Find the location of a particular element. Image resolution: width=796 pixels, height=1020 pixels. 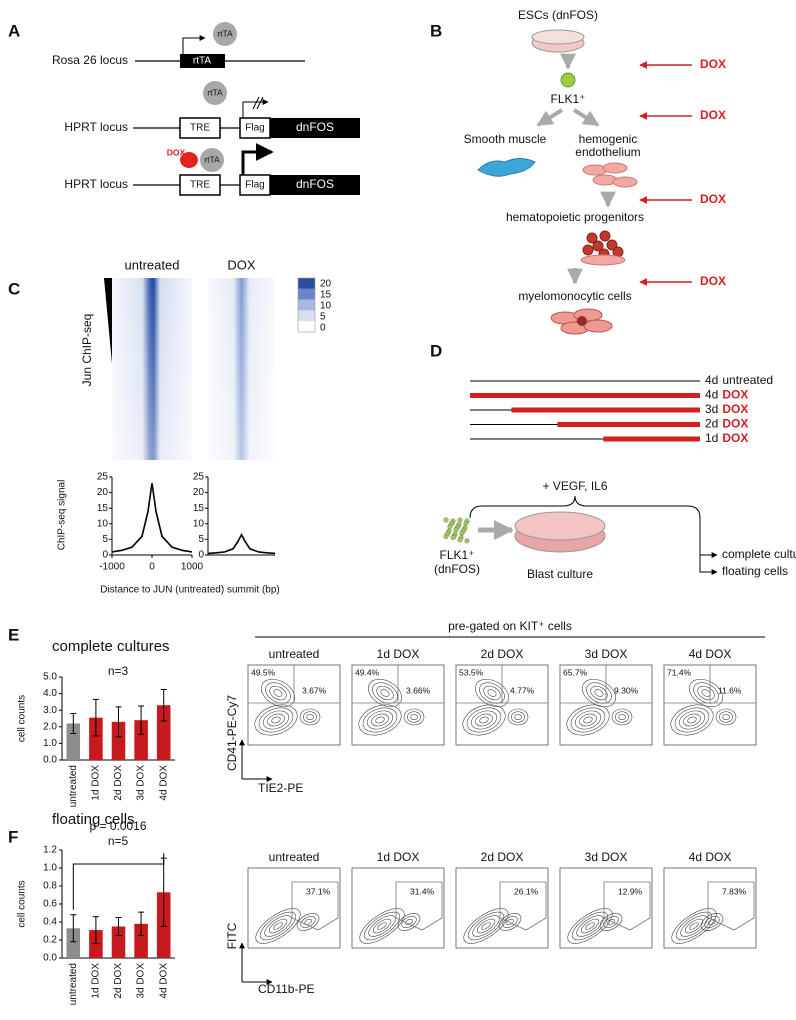

panel-label: B is located at coordinates (436, 30).